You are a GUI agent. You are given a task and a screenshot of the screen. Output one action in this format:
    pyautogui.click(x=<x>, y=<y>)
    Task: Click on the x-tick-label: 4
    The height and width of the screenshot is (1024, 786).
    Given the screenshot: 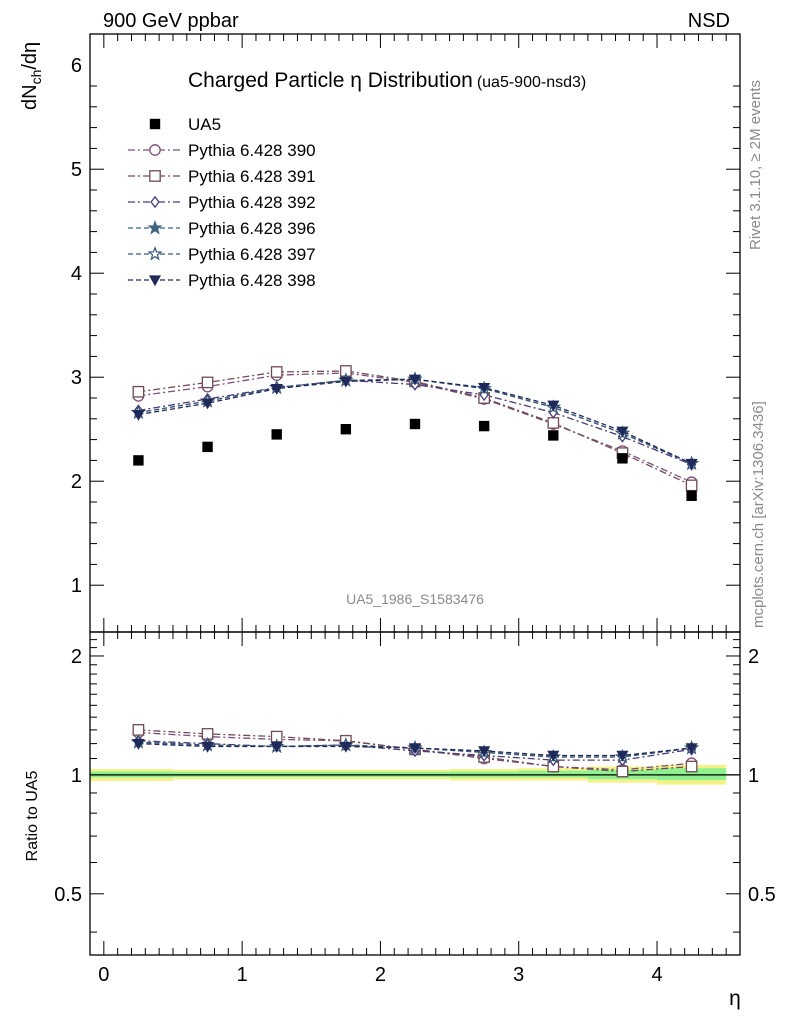 What is the action you would take?
    pyautogui.click(x=656, y=975)
    